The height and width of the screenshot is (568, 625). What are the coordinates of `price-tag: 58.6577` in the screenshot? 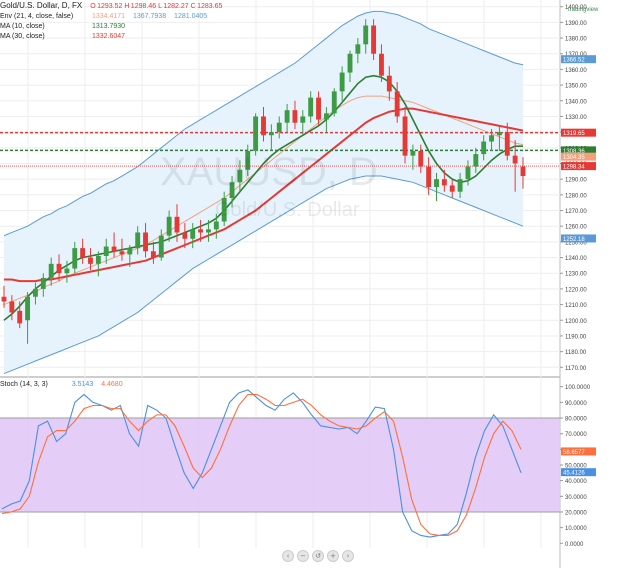 It's located at (578, 451).